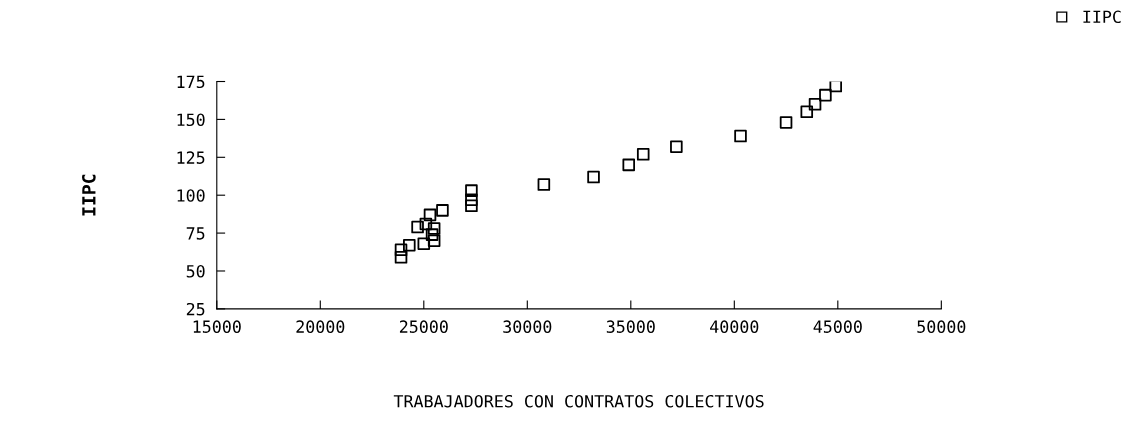 The image size is (1141, 429). Describe the element at coordinates (423, 326) in the screenshot. I see `x-tick-label: 25000` at that location.